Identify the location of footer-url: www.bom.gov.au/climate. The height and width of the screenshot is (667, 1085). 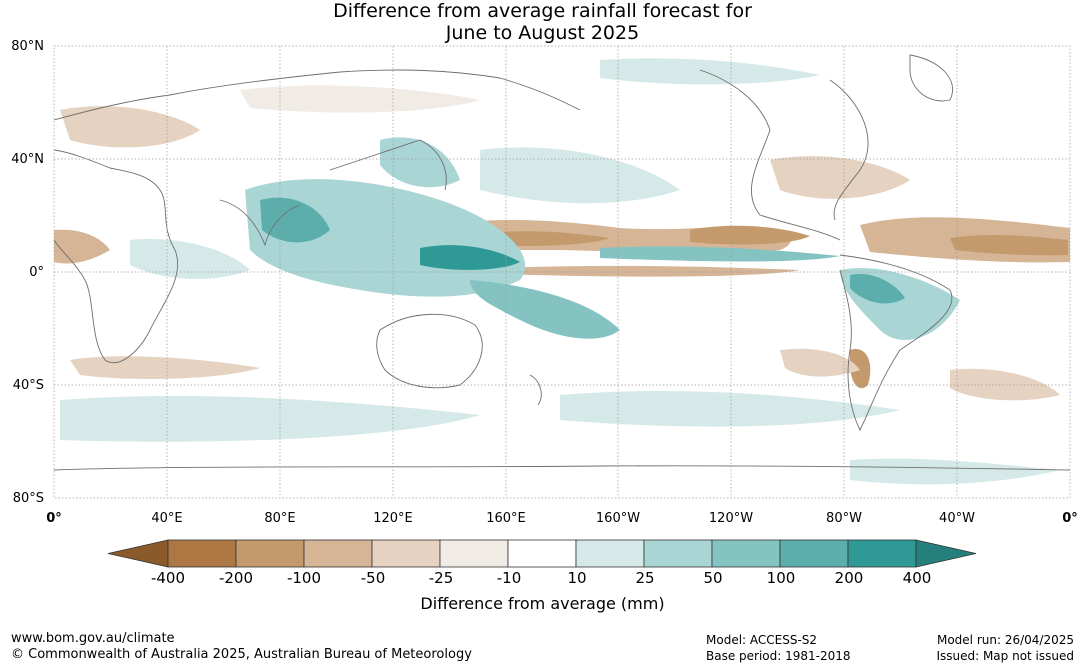
(93, 638).